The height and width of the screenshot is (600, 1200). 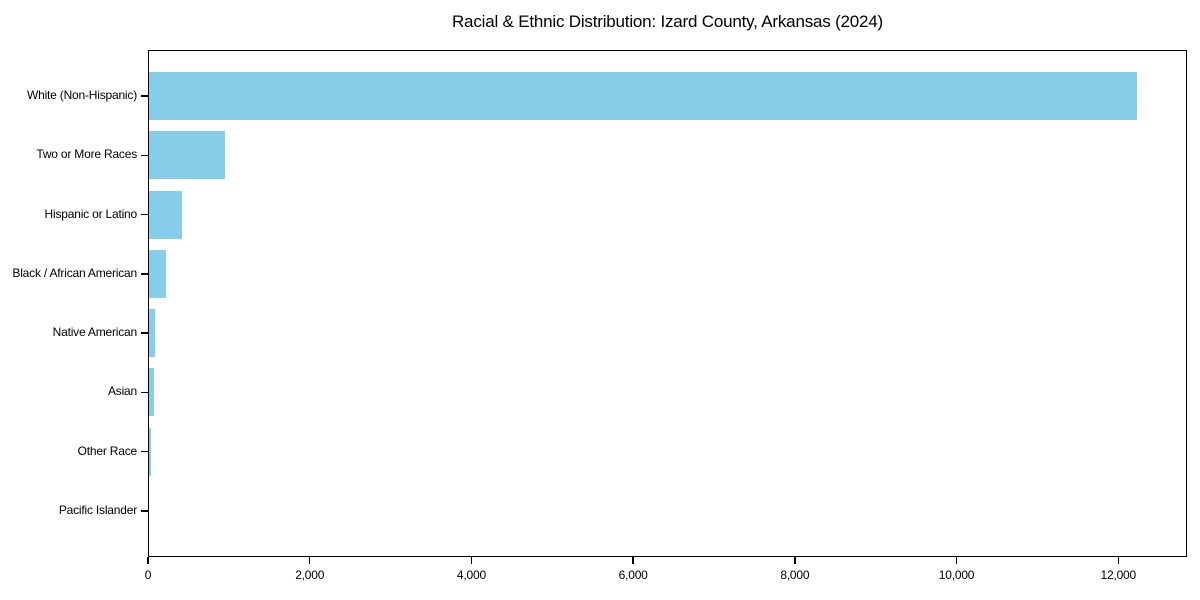 What do you see at coordinates (81, 95) in the screenshot?
I see `y-tick-label: White (Non-Hispanic)` at bounding box center [81, 95].